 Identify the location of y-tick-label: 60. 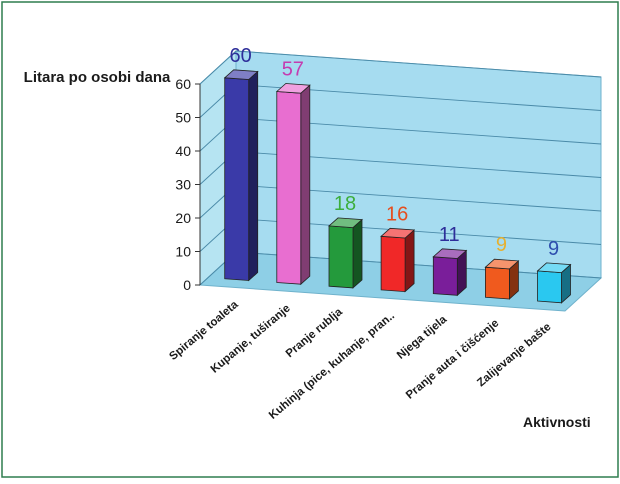
(183, 84).